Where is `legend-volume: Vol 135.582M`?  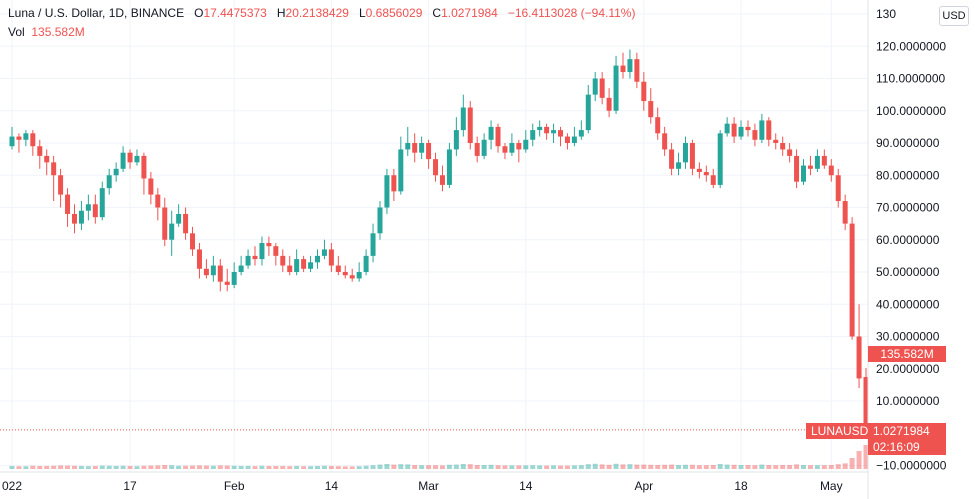 legend-volume: Vol 135.582M is located at coordinates (46, 32).